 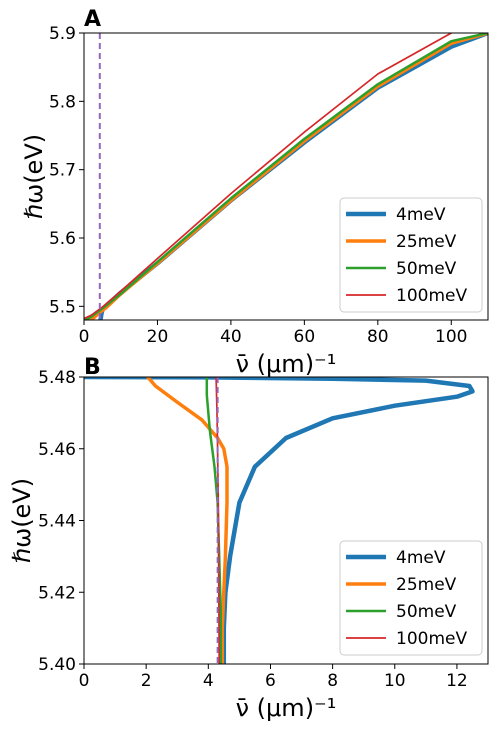 What do you see at coordinates (332, 681) in the screenshot?
I see `x-tick-label: 8` at bounding box center [332, 681].